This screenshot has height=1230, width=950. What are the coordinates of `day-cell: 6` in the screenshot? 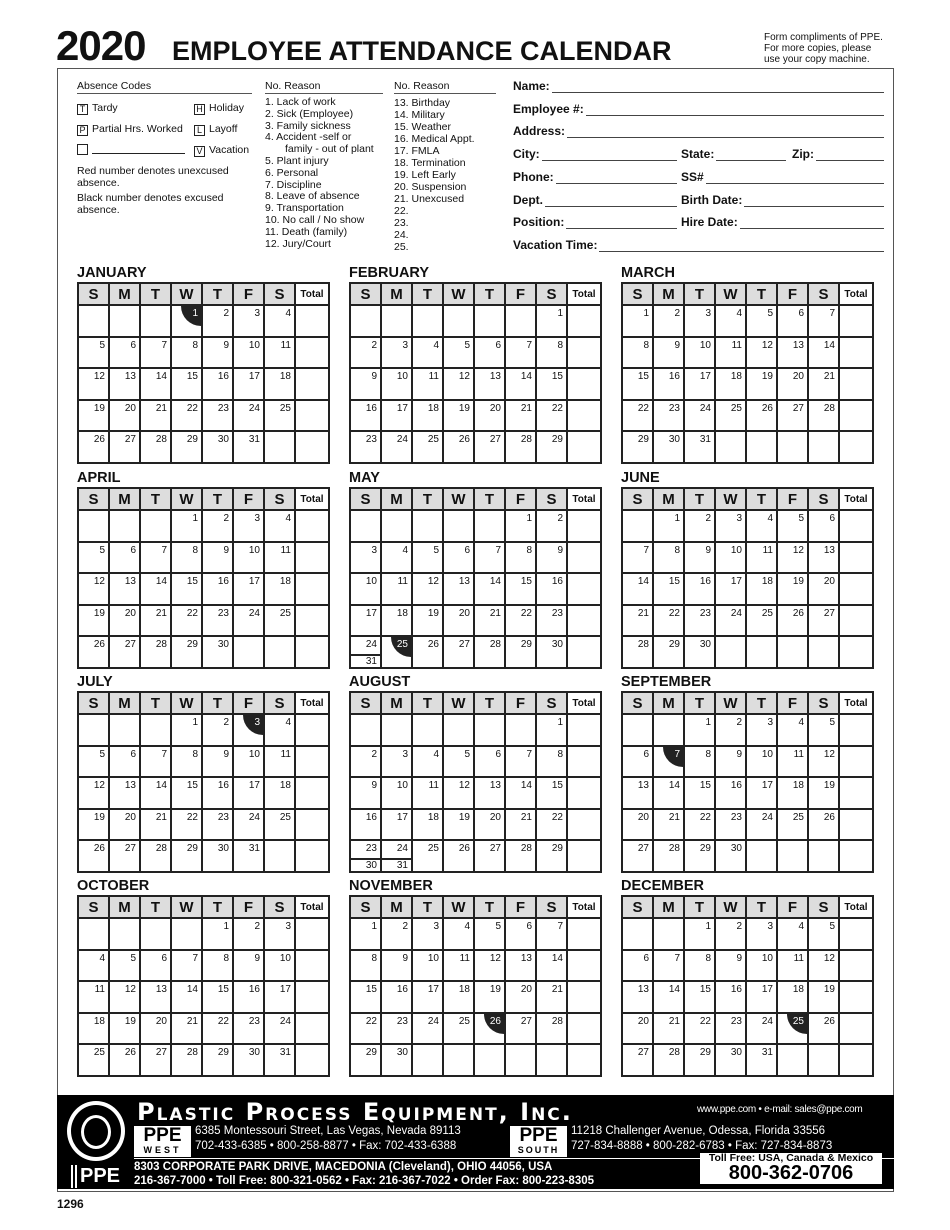 It's located at (637, 761).